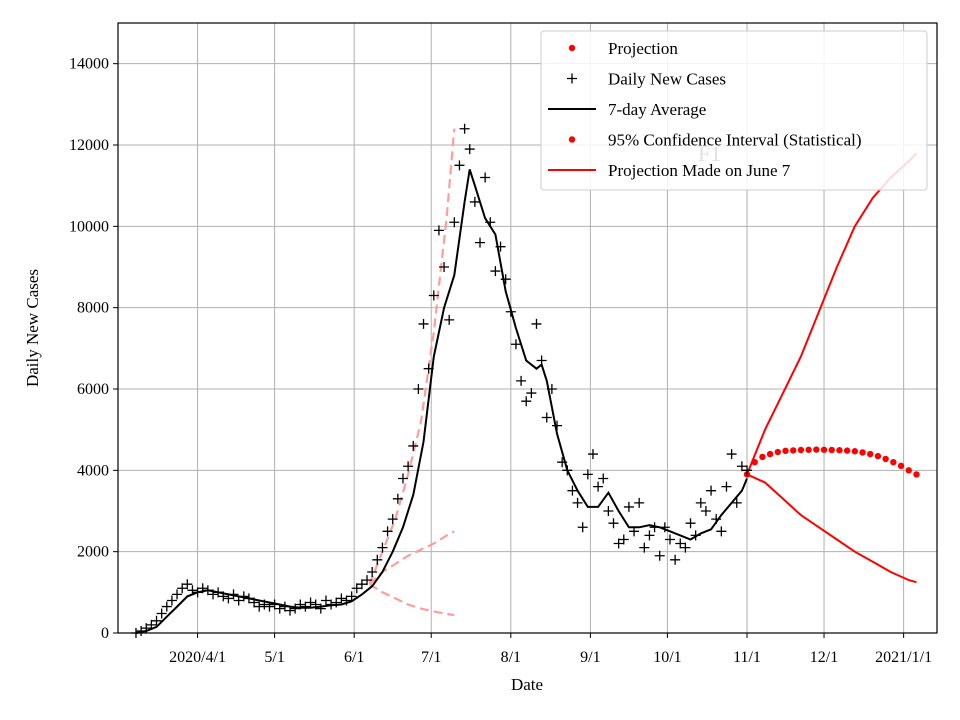 The width and height of the screenshot is (960, 720). Describe the element at coordinates (93, 389) in the screenshot. I see `y-tick-label: 6000` at that location.